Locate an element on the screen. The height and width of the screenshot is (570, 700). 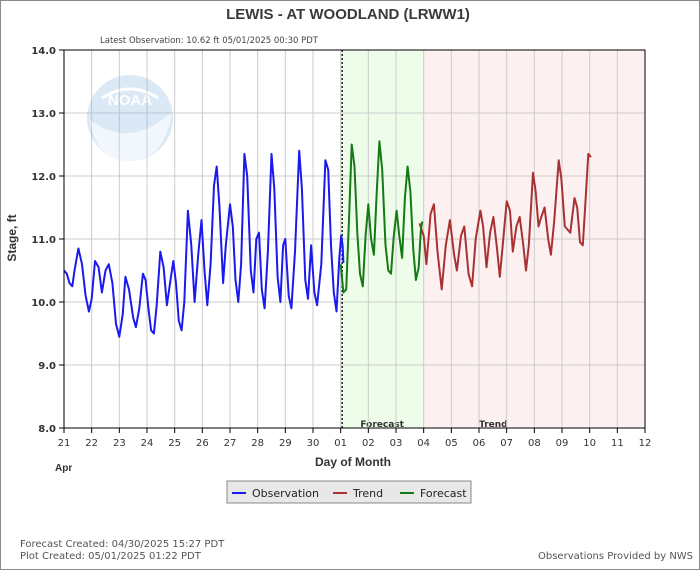
x-tick-label: 10 is located at coordinates (589, 443).